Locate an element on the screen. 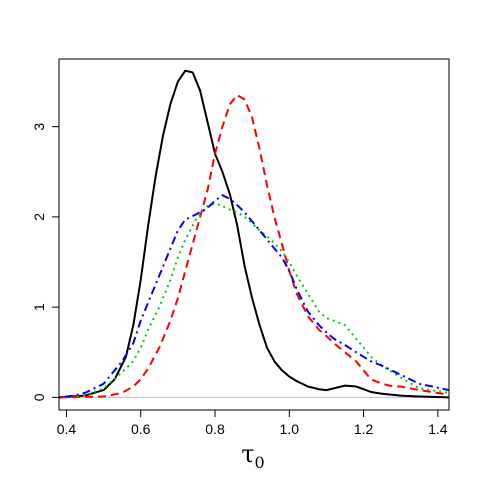 This screenshot has height=480, width=480. y-tick-label: 2 is located at coordinates (39, 217).